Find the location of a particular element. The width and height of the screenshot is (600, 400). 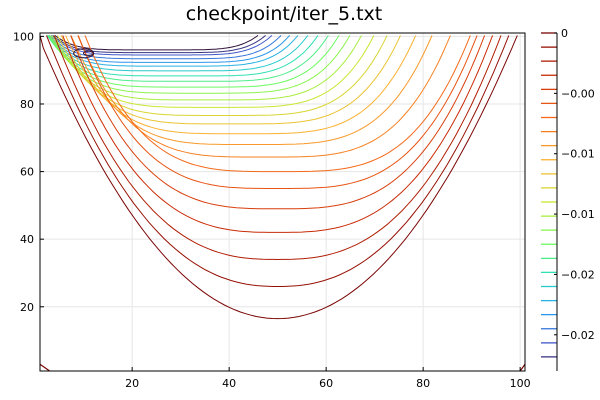

y-tick-label: 80 is located at coordinates (27, 104).